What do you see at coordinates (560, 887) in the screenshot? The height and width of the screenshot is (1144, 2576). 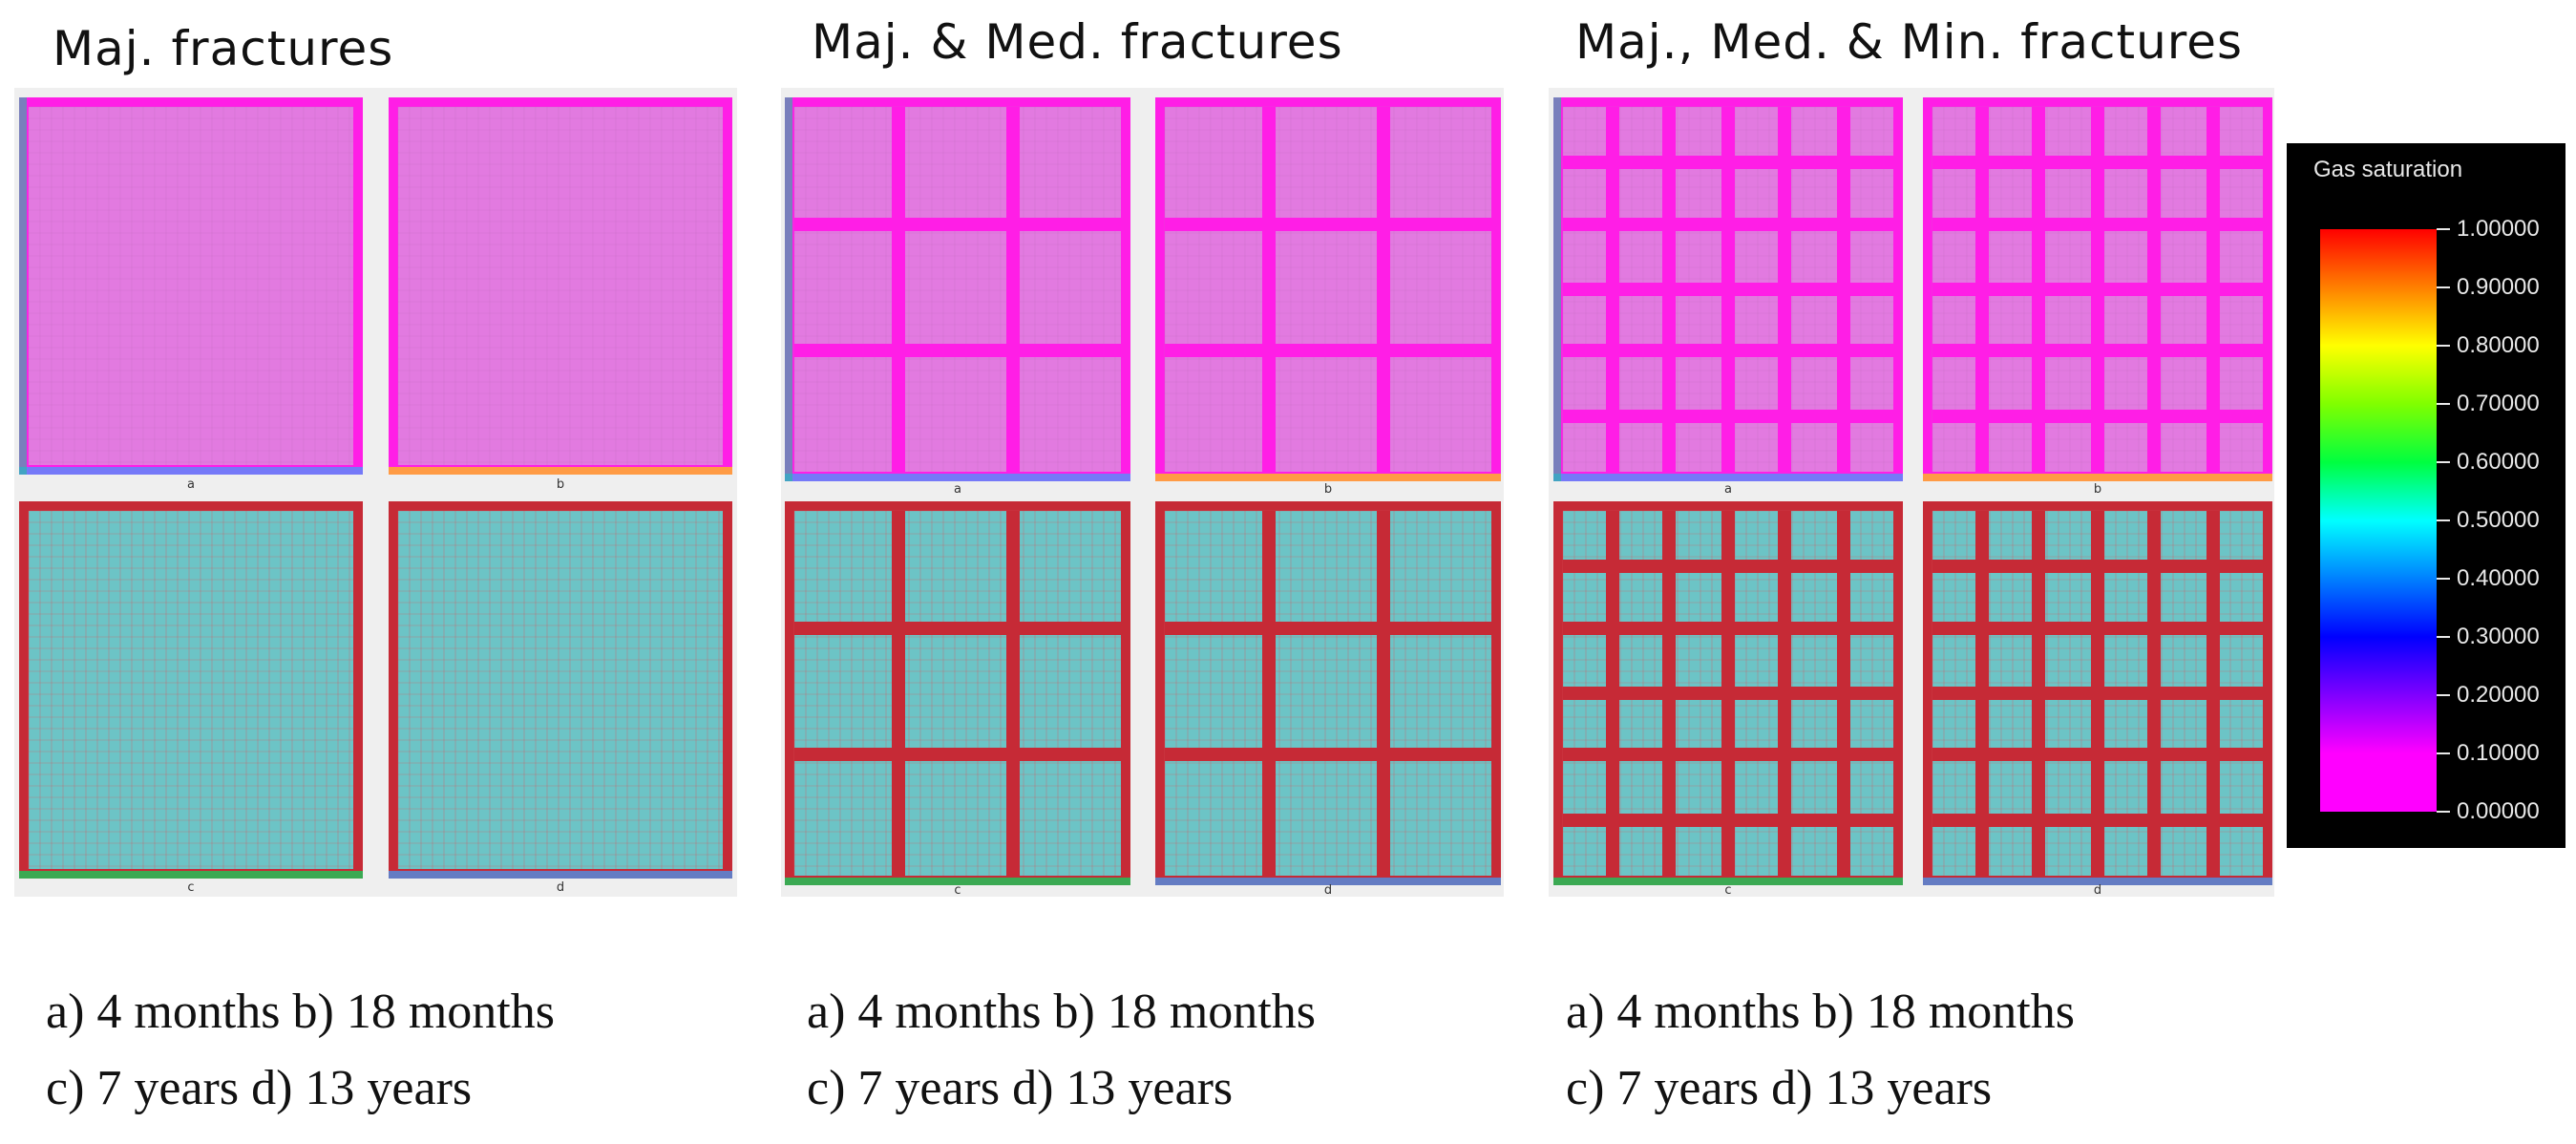 I see `panel-label-major-d: d` at bounding box center [560, 887].